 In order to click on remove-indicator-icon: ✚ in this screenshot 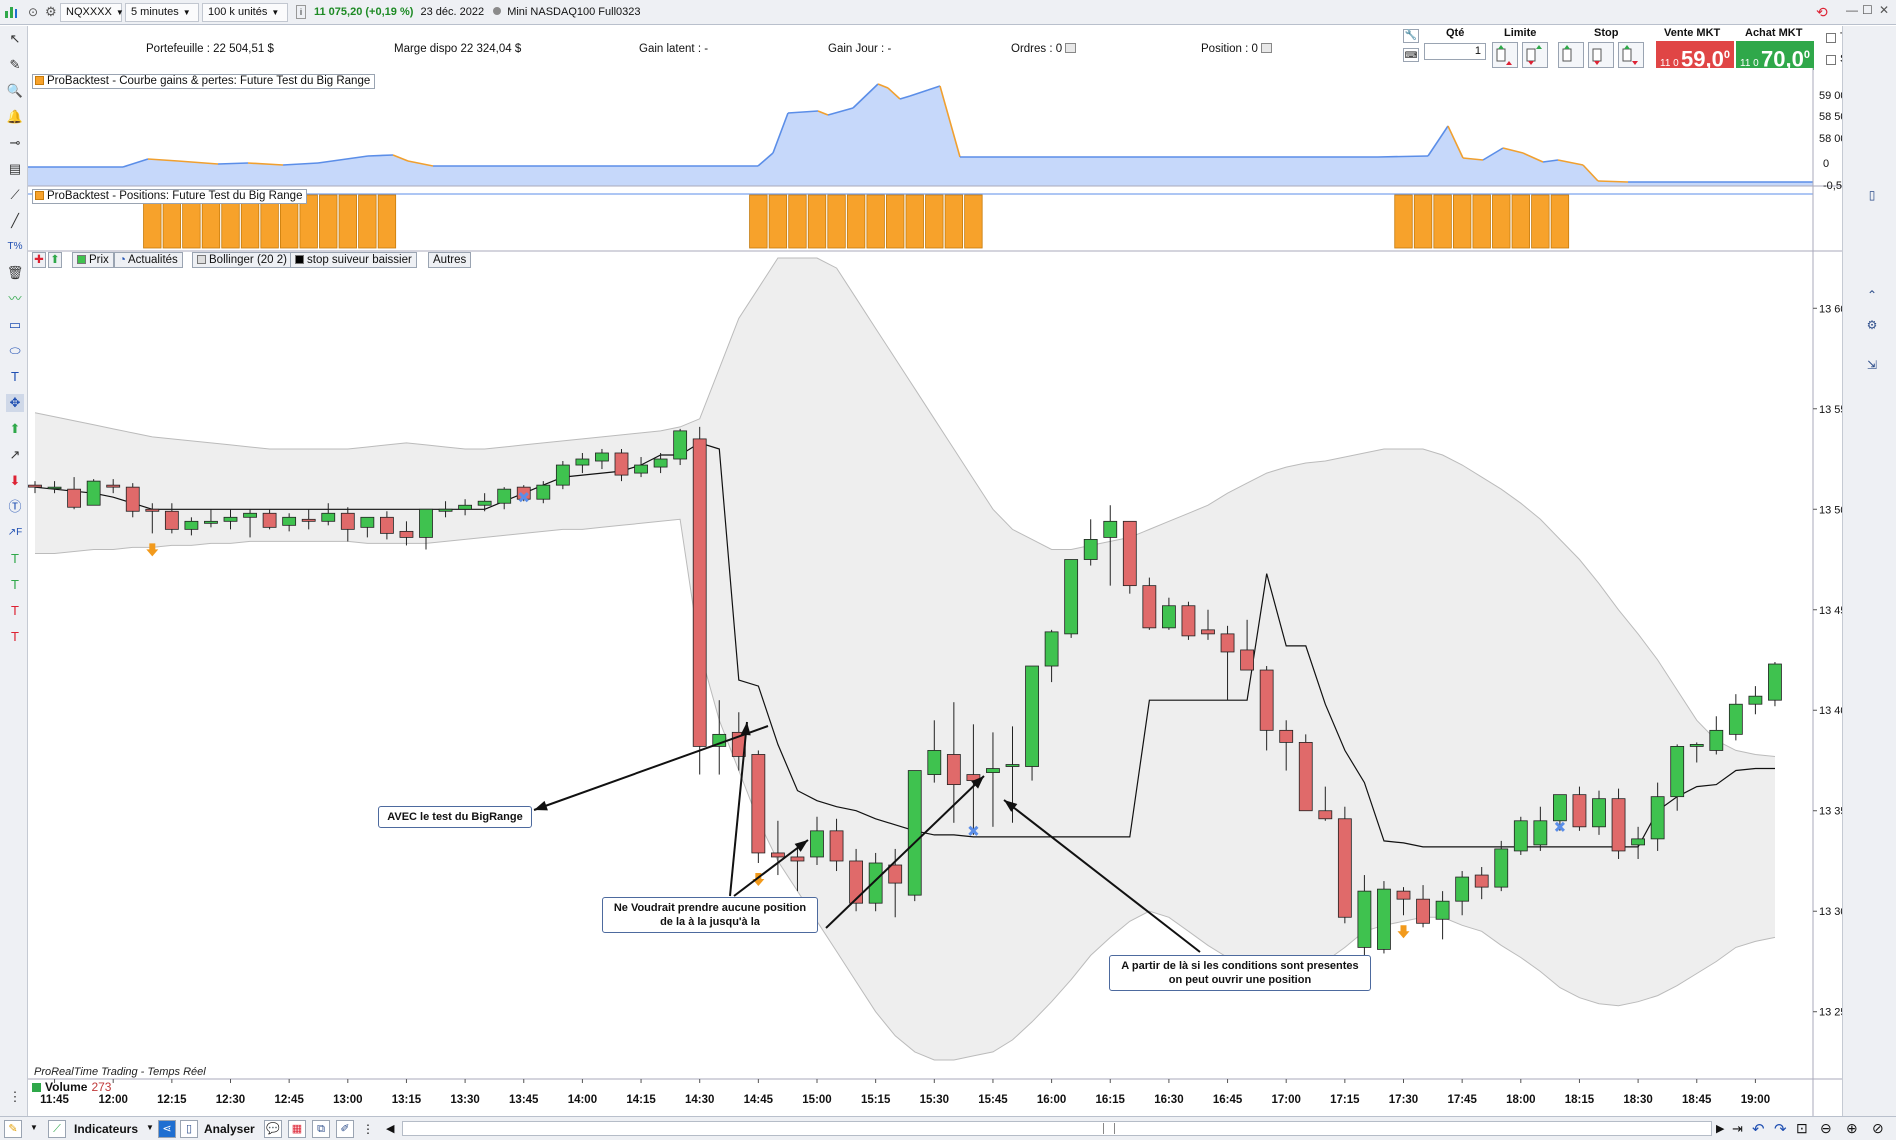, I will do `click(39, 260)`.